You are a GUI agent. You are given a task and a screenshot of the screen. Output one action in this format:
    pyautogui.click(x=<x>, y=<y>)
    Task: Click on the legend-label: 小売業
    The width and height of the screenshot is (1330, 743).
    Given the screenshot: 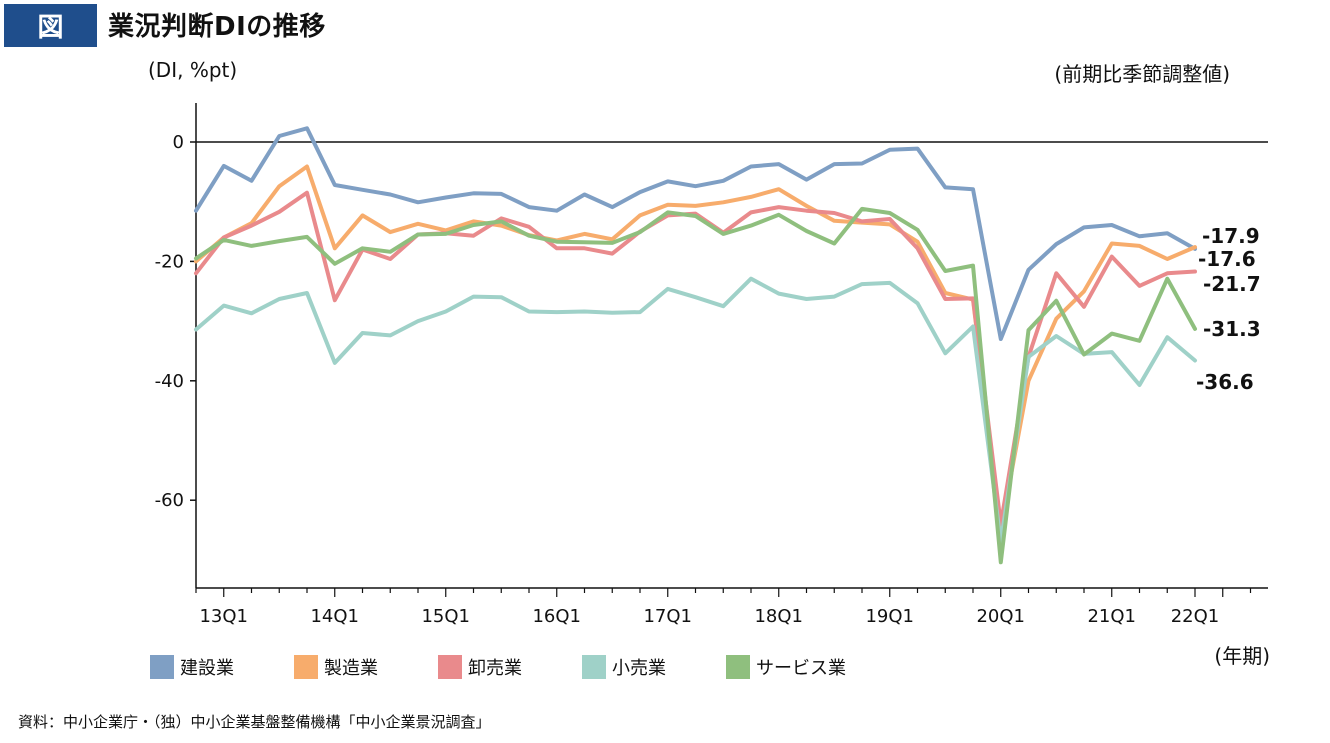 What is the action you would take?
    pyautogui.click(x=639, y=668)
    